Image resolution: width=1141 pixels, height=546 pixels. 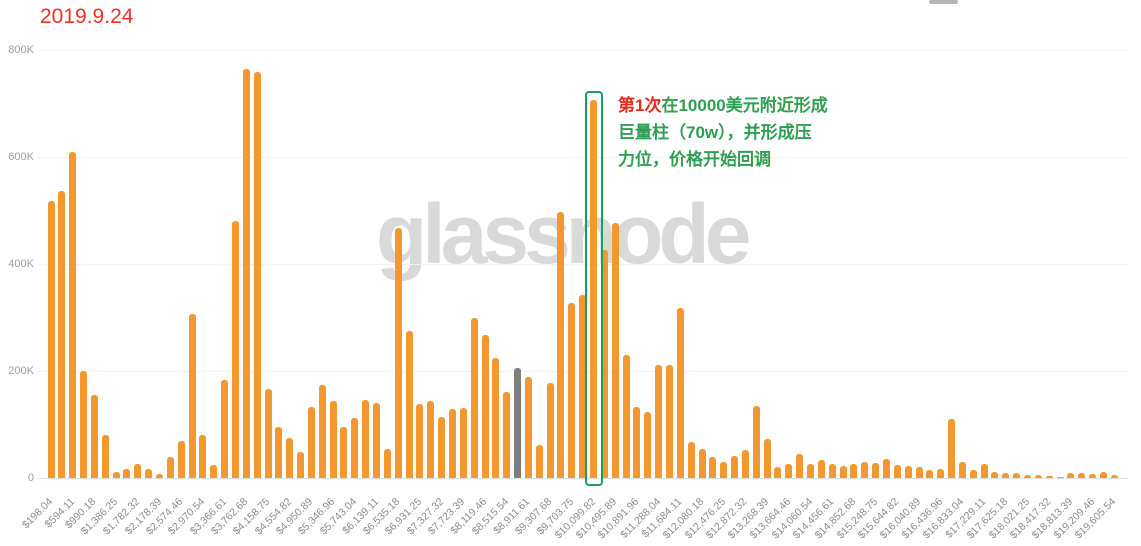 I want to click on current-price-bar, so click(x=518, y=423).